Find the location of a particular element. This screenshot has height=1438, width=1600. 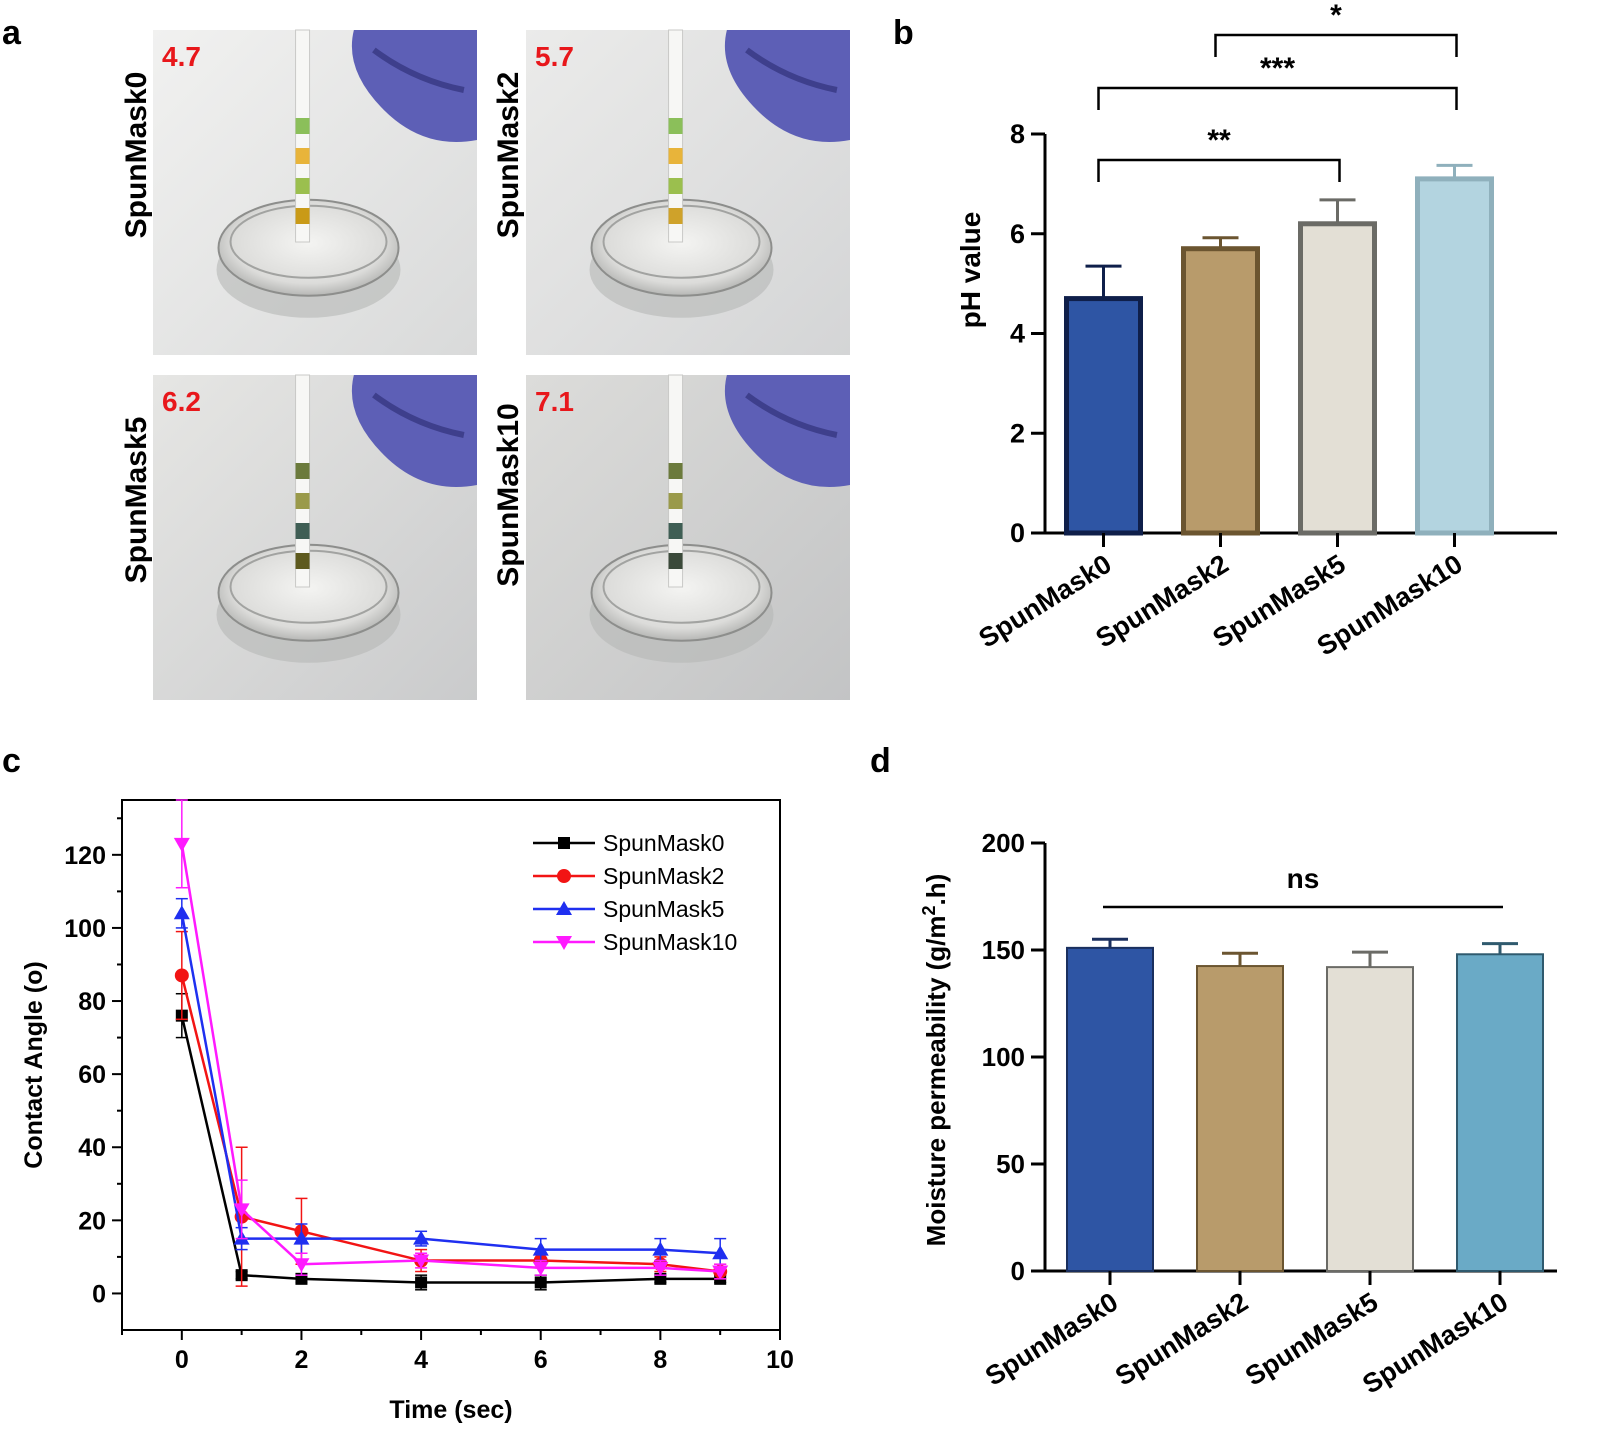

y-tick-label: 120 is located at coordinates (85, 856).